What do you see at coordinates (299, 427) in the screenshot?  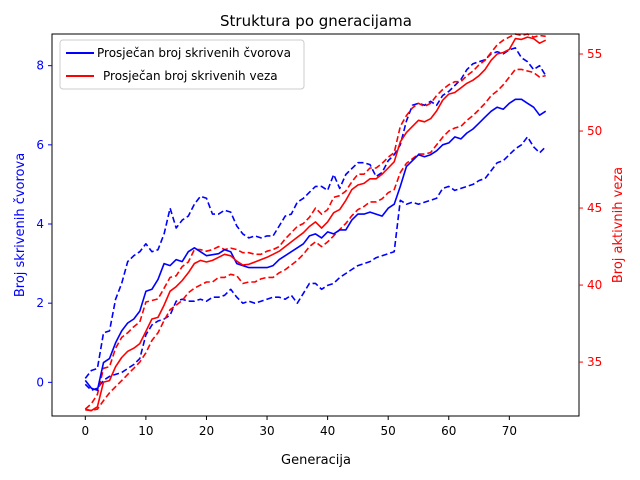 I see `x-axis: 0 10 20 30 40 50 60 70` at bounding box center [299, 427].